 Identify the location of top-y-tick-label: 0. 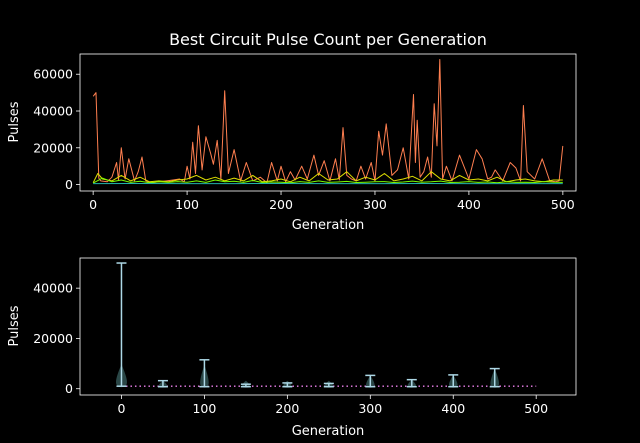
(69, 184).